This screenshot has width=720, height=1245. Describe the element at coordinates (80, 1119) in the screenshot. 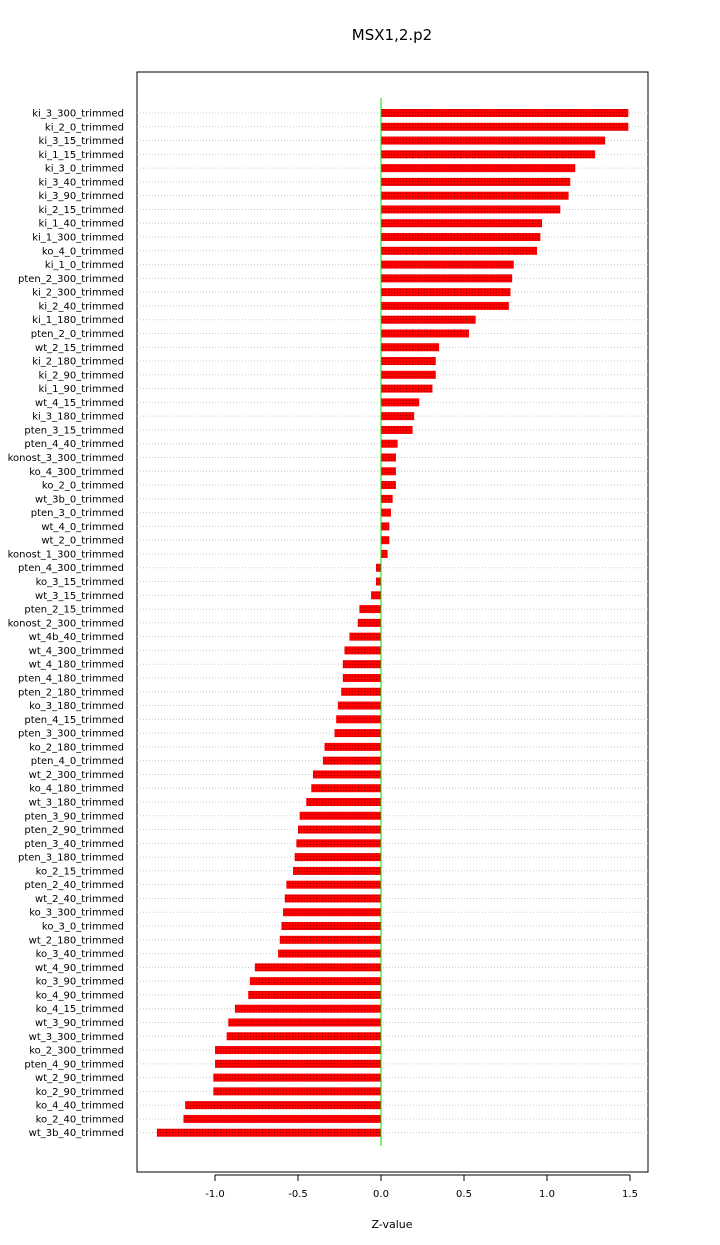

I see `category-label: ko_2_40_trimmed` at that location.